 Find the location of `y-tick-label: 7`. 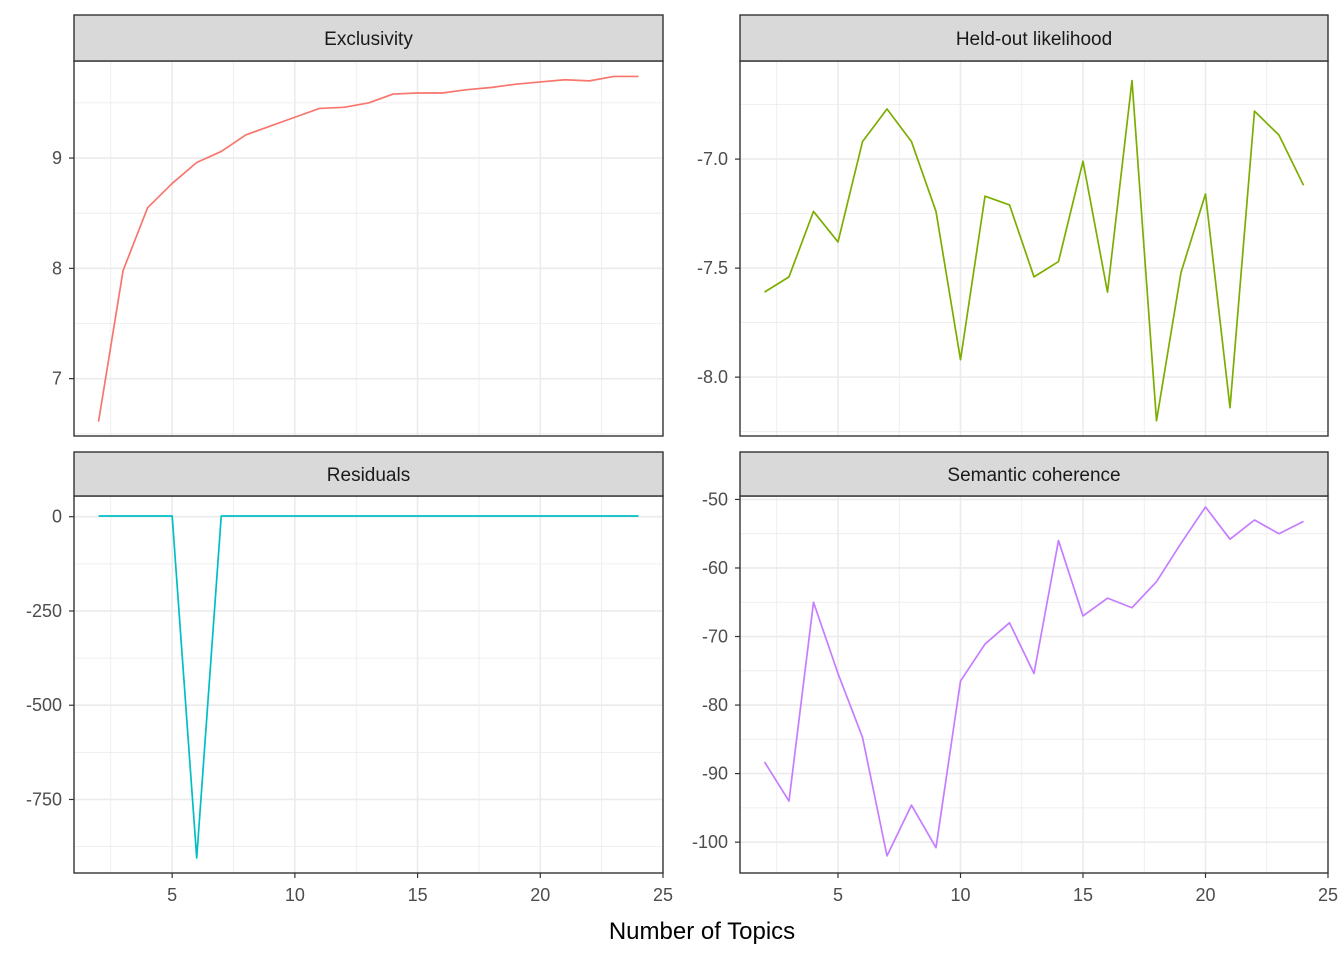

y-tick-label: 7 is located at coordinates (57, 379).